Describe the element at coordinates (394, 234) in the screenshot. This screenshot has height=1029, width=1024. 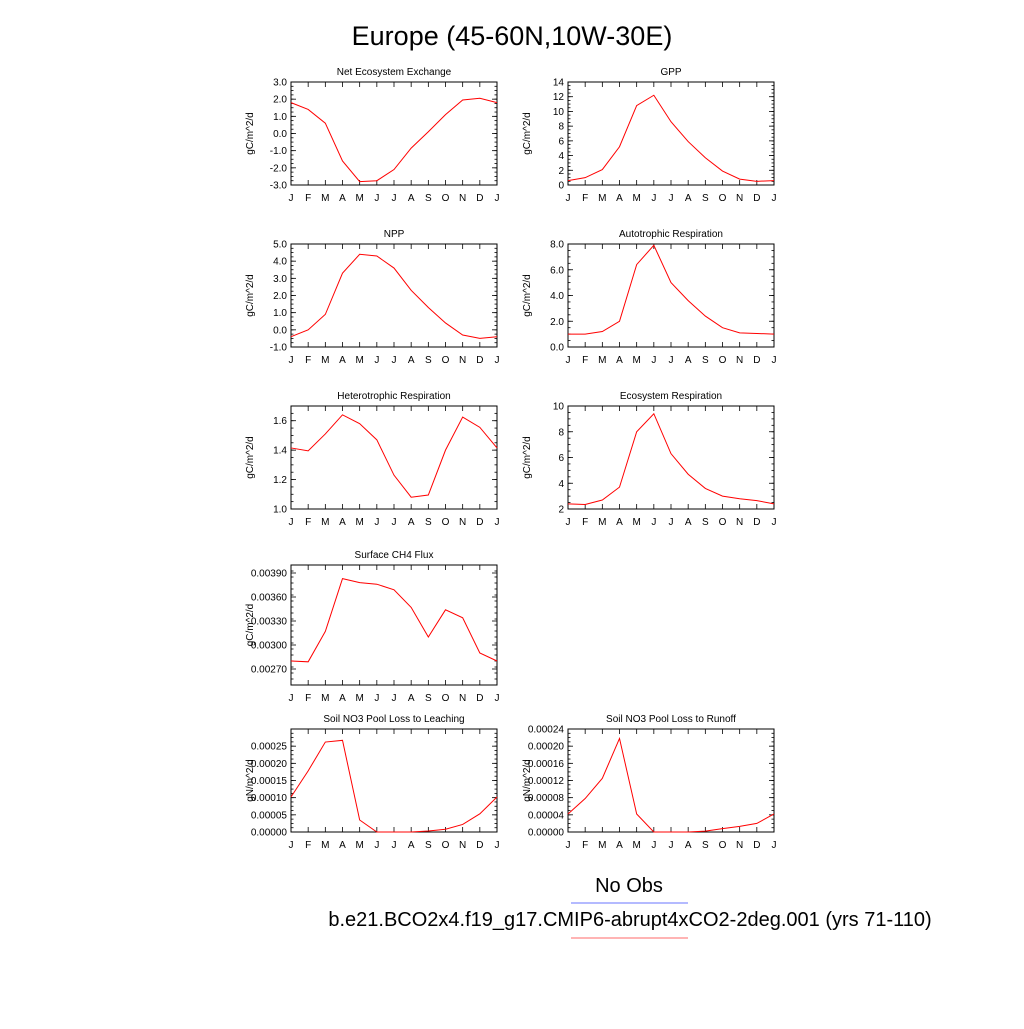
I see `chart-title: NPP` at that location.